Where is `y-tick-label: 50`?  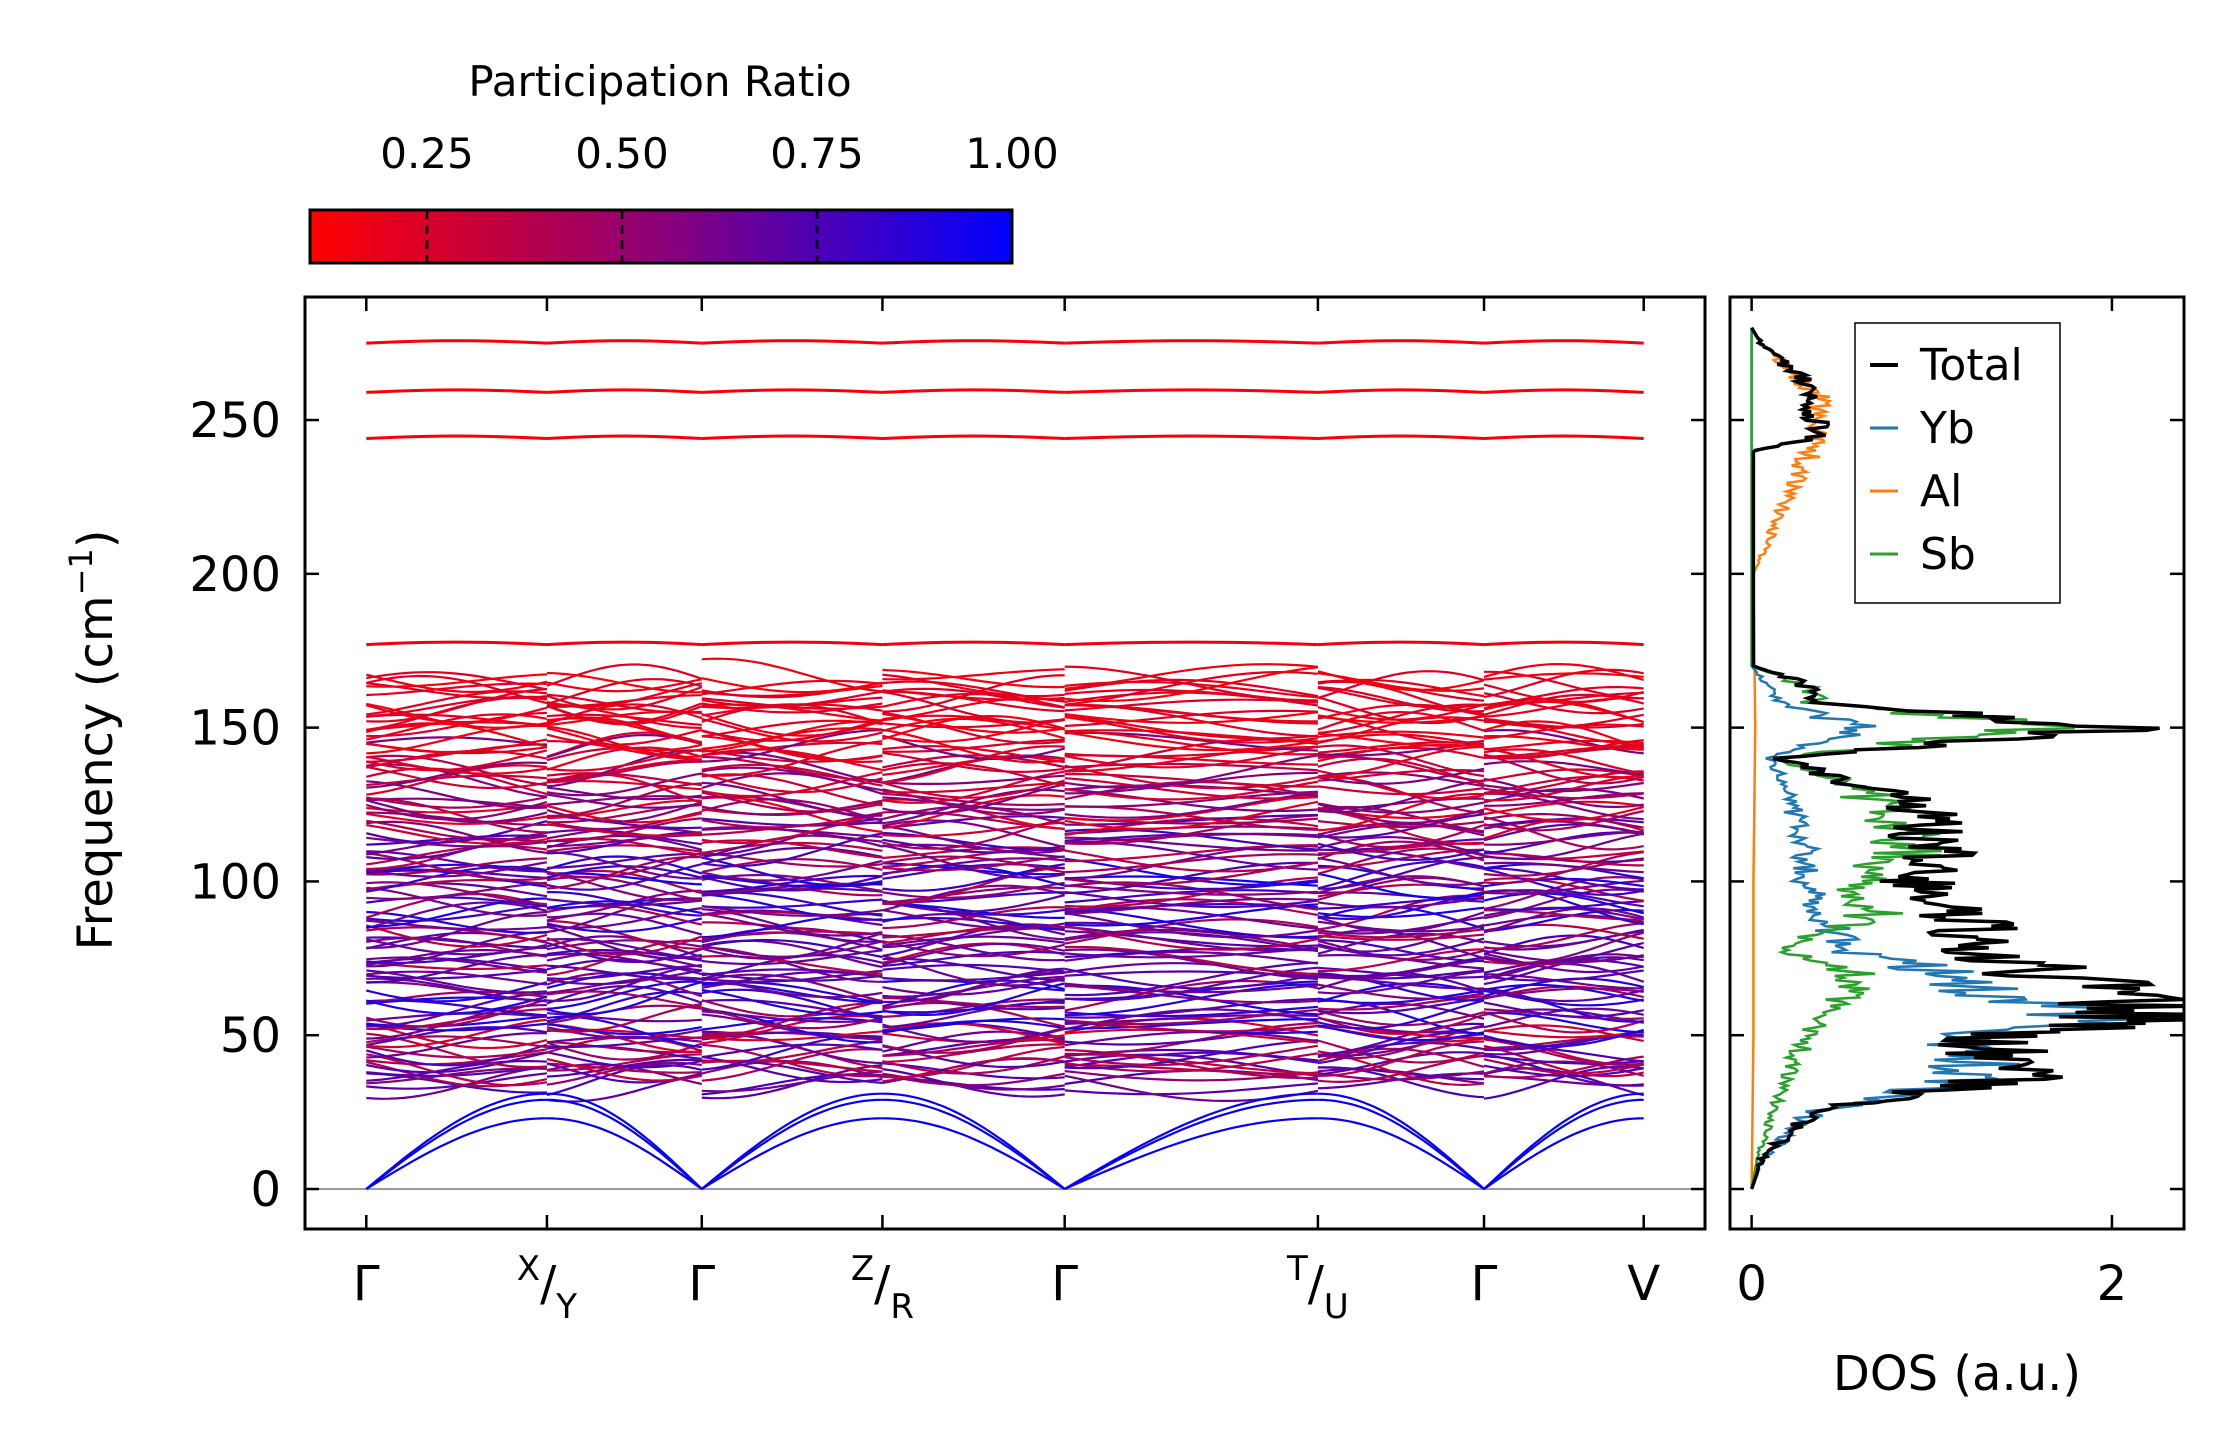
y-tick-label: 50 is located at coordinates (250, 1036).